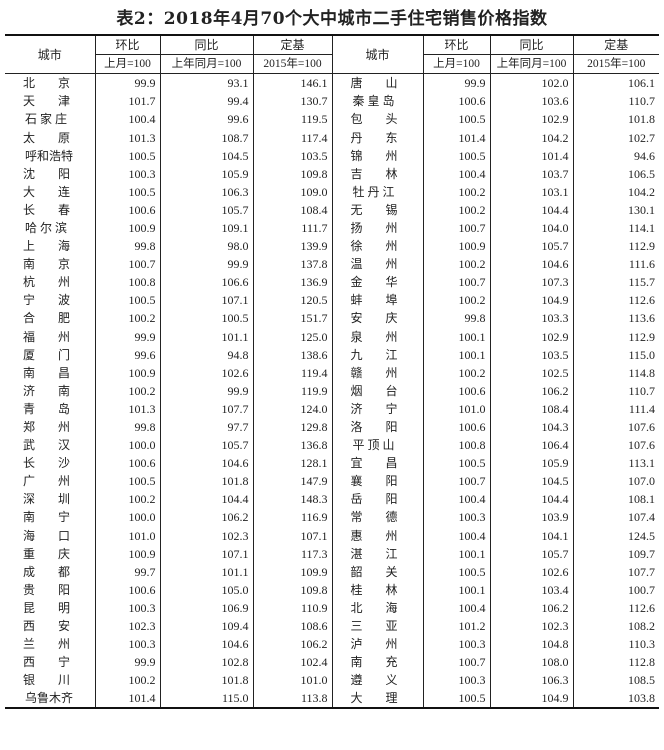 This screenshot has width=664, height=750. I want to click on city-name: 武汉, so click(47, 445).